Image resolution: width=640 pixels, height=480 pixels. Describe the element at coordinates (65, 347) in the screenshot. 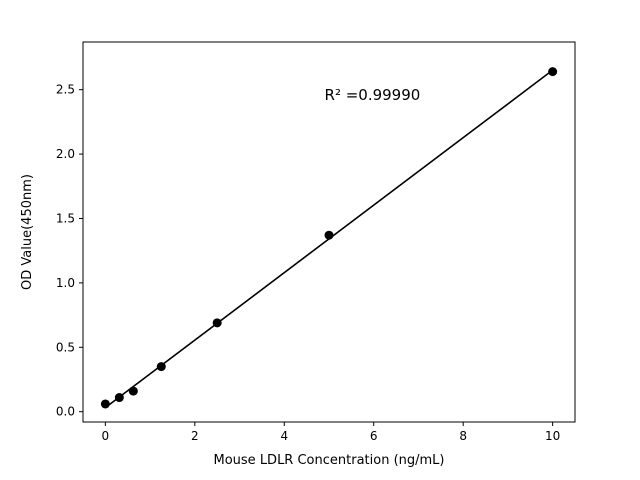

I see `y-tick-label: 0.5` at that location.